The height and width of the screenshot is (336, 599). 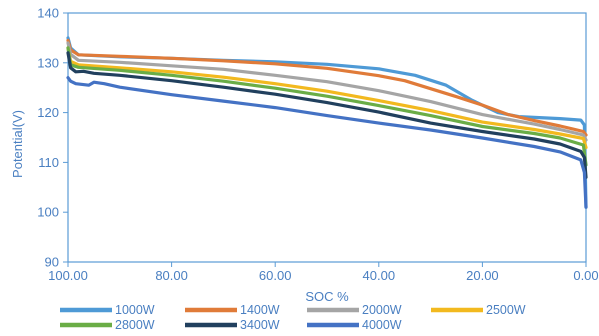 I want to click on legend-label: 1400W, so click(x=260, y=310).